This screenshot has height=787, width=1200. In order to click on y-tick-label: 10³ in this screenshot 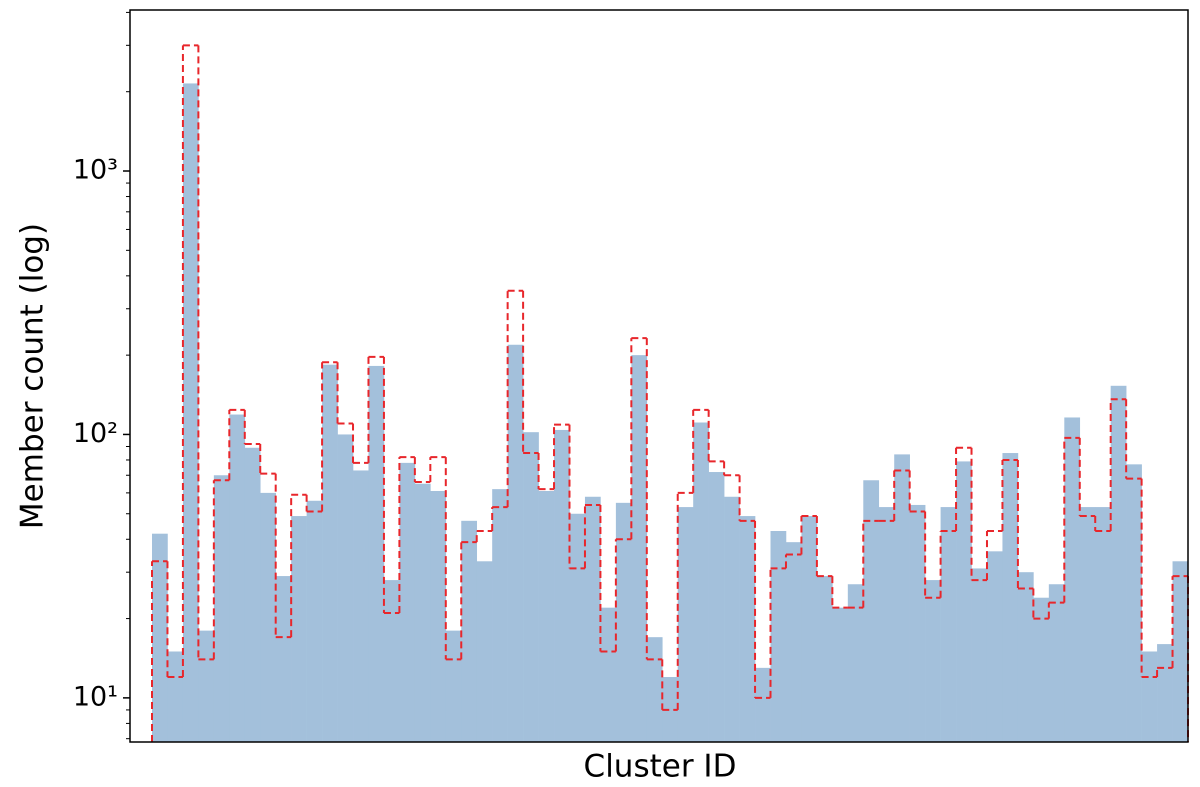, I will do `click(95, 170)`.